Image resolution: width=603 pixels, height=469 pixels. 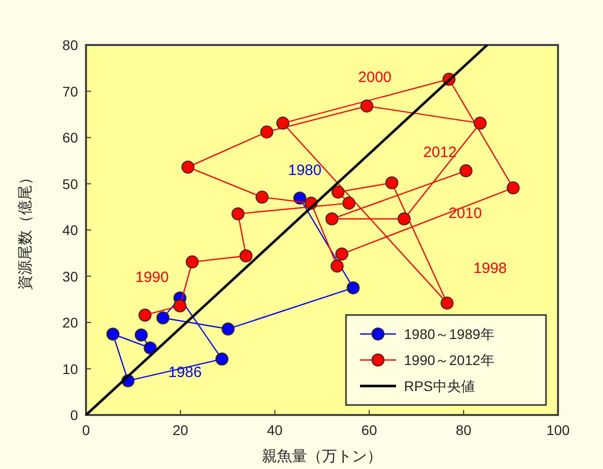 I want to click on y-tick-label: 10, so click(x=70, y=368).